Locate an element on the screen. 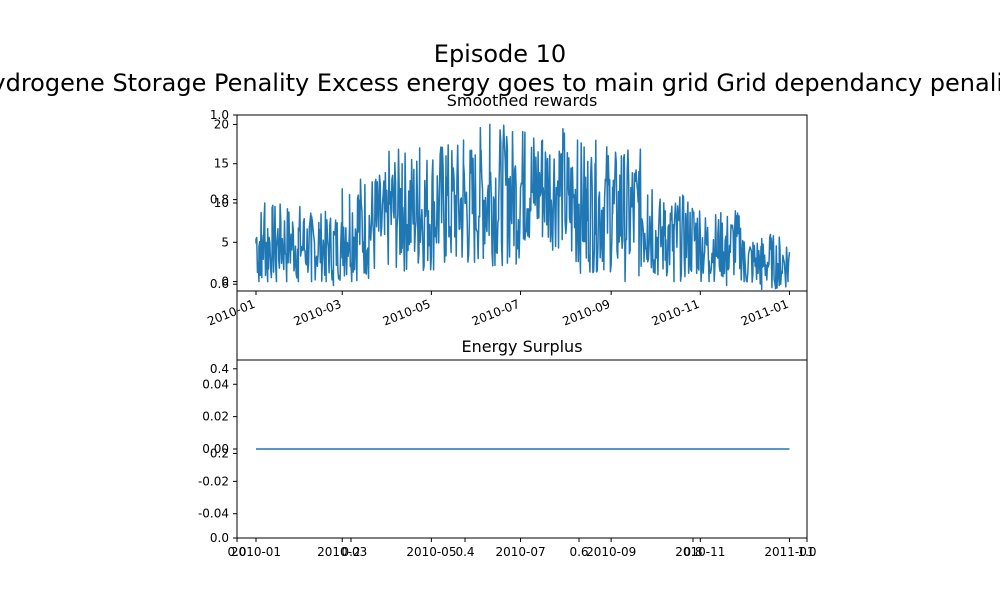  surplus-y-tick-label: 0.02 is located at coordinates (215, 417).